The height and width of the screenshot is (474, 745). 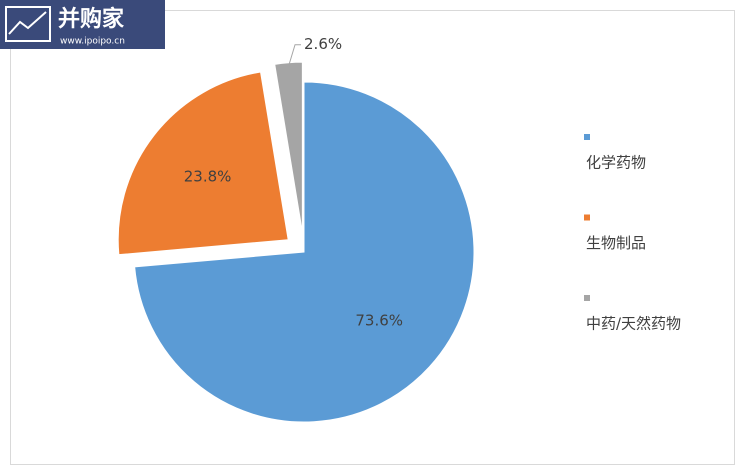 I want to click on watermark-url: www.ipoipo.cn, so click(x=92, y=42).